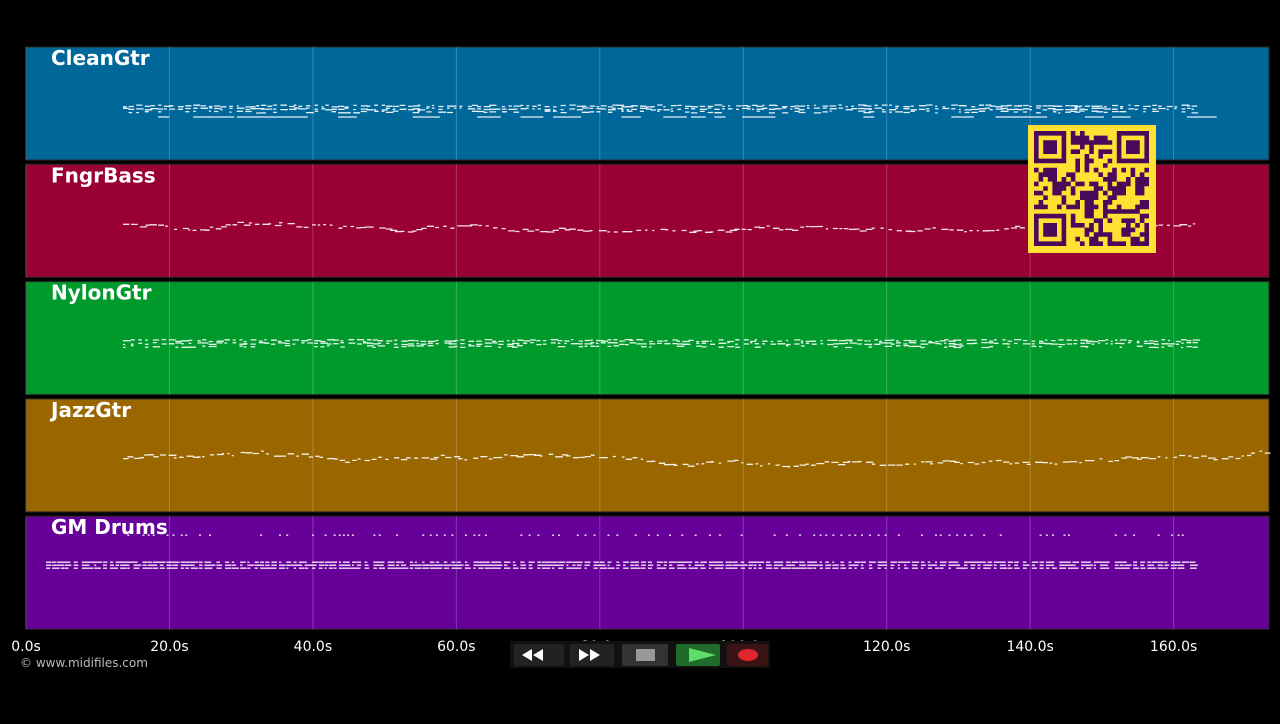  I want to click on time-tick-label: 160.0s, so click(1173, 647).